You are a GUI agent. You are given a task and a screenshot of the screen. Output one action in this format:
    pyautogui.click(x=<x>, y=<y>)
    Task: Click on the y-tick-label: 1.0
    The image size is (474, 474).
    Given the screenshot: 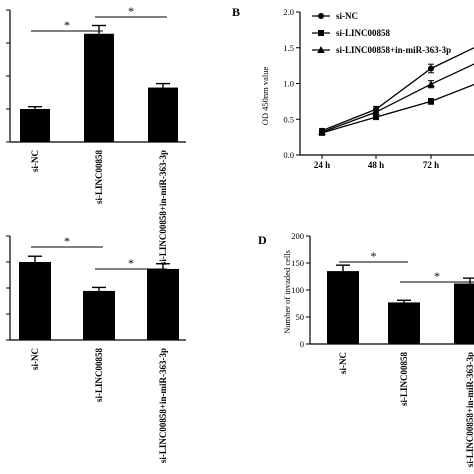 What is the action you would take?
    pyautogui.click(x=288, y=84)
    